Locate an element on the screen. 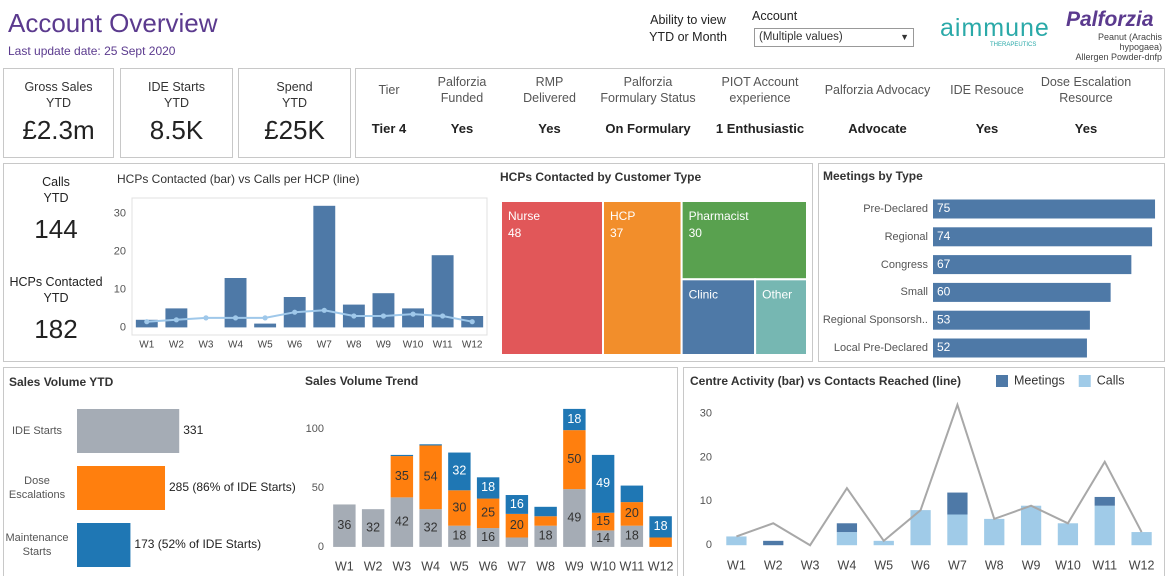 This screenshot has width=1168, height=576. subtitle: Last update date: 25 Sept 2020 is located at coordinates (92, 51).